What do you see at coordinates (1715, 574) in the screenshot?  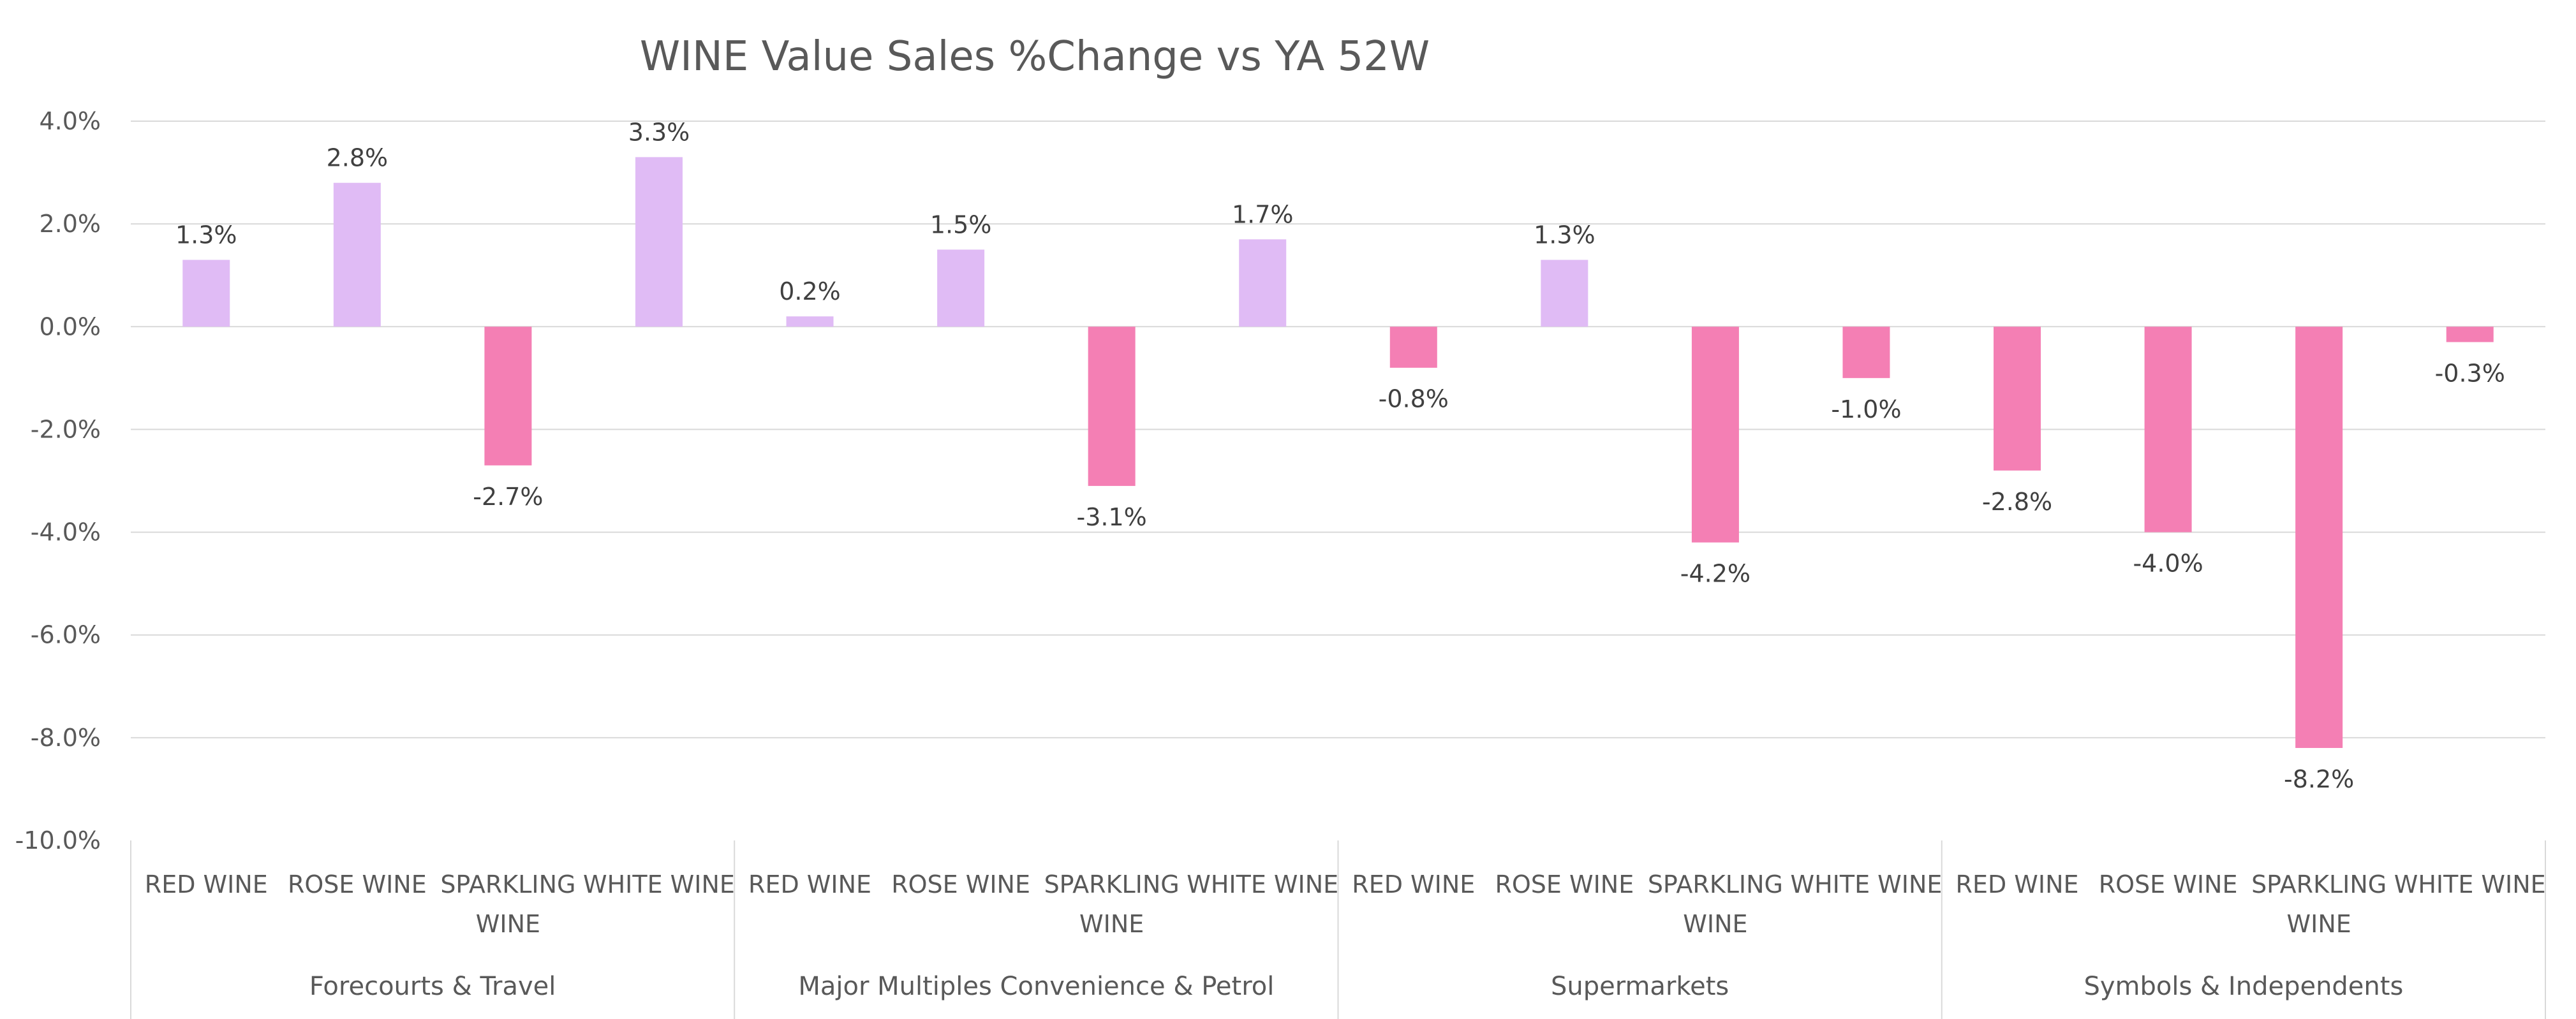 I see `data-label: -4.2%` at bounding box center [1715, 574].